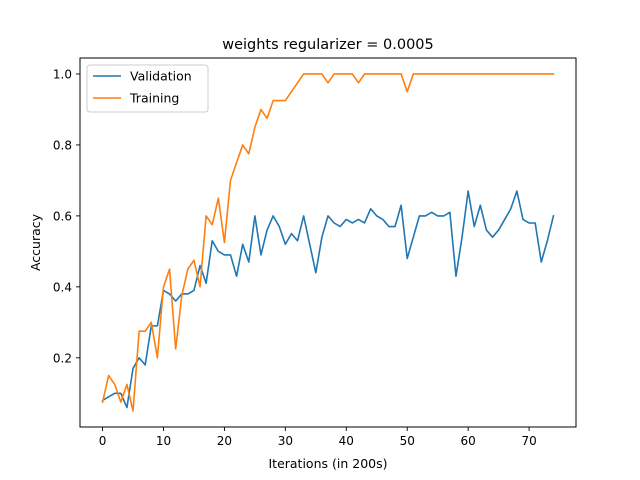 This screenshot has height=480, width=640. I want to click on y-tick-label: 0.6, so click(62, 216).